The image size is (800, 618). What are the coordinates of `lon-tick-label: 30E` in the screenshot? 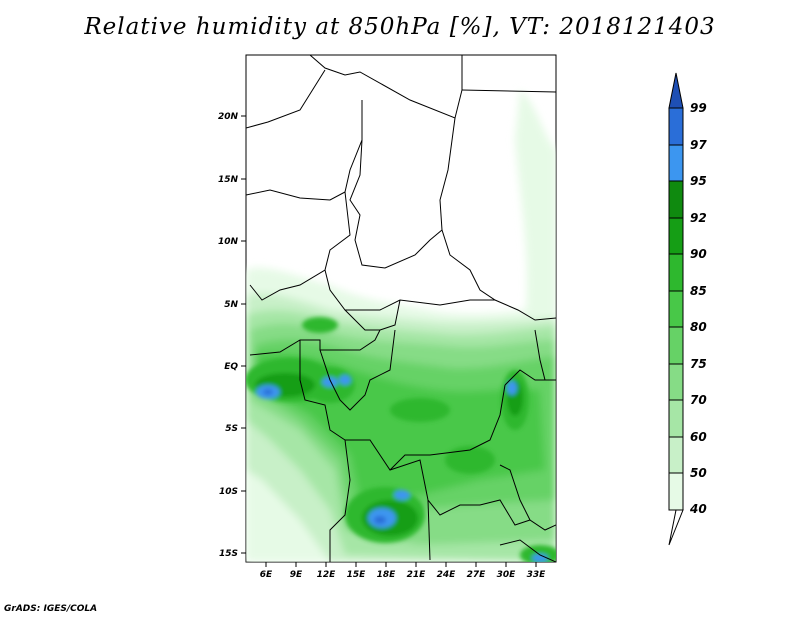 It's located at (507, 575).